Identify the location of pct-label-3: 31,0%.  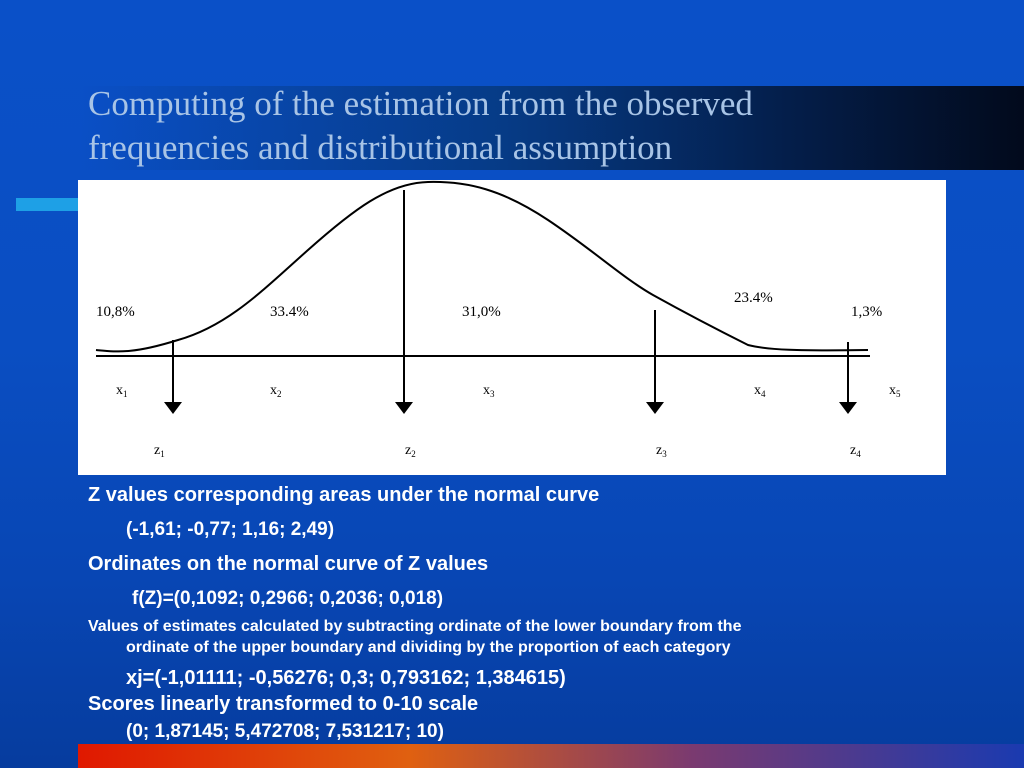
(481, 312).